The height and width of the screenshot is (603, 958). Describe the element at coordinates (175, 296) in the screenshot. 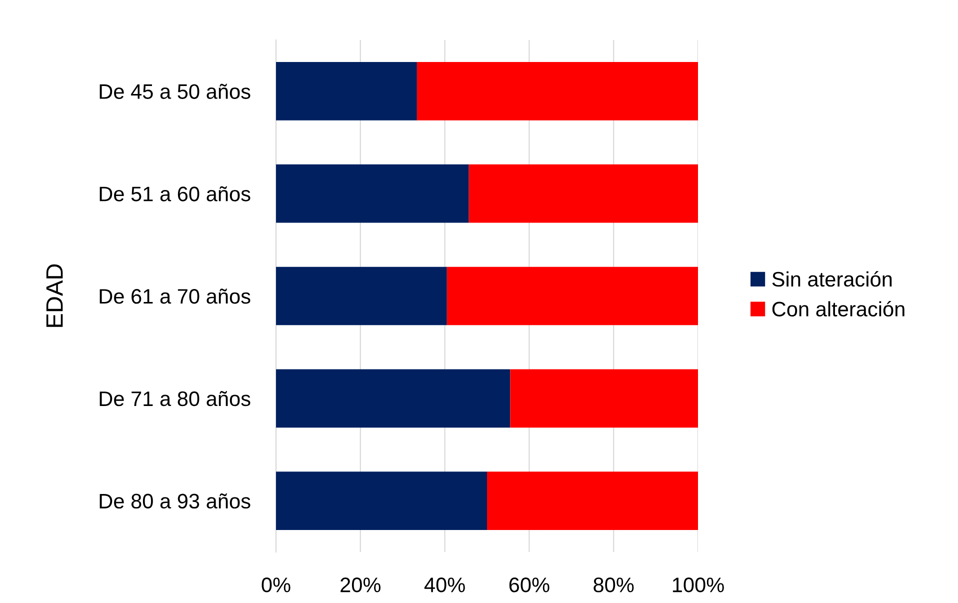

I see `y-tick-label: De 61 a 70 años` at that location.